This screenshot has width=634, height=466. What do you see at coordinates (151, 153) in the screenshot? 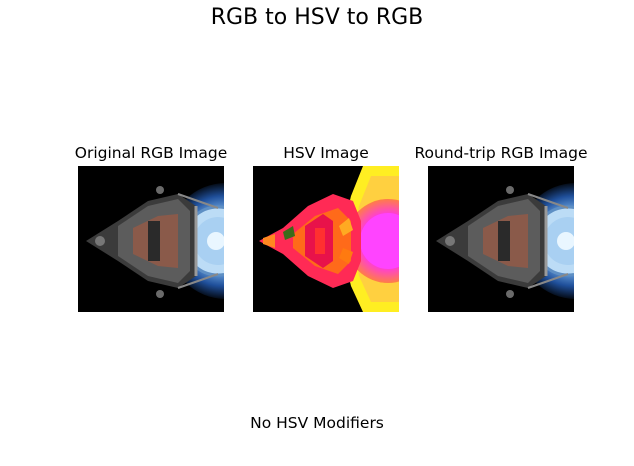
I see `panel-title-original: Original RGB Image` at bounding box center [151, 153].